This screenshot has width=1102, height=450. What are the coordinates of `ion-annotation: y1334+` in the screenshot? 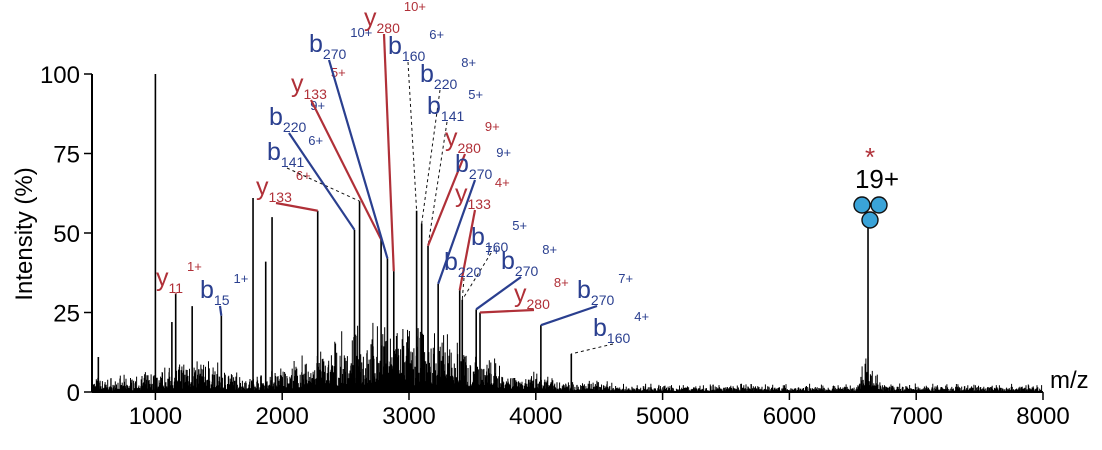 It's located at (482, 233).